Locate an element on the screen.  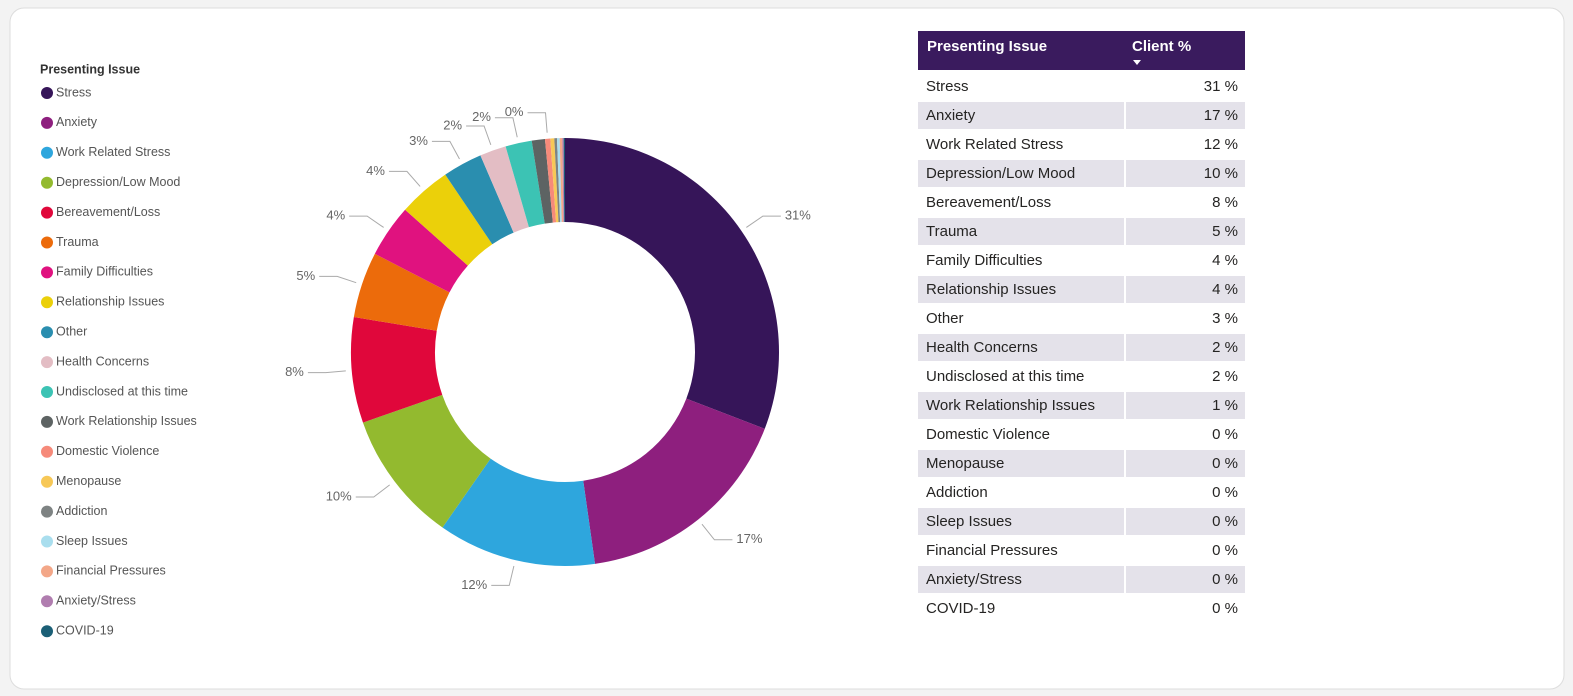
table-cell: 12 % is located at coordinates (1221, 144).